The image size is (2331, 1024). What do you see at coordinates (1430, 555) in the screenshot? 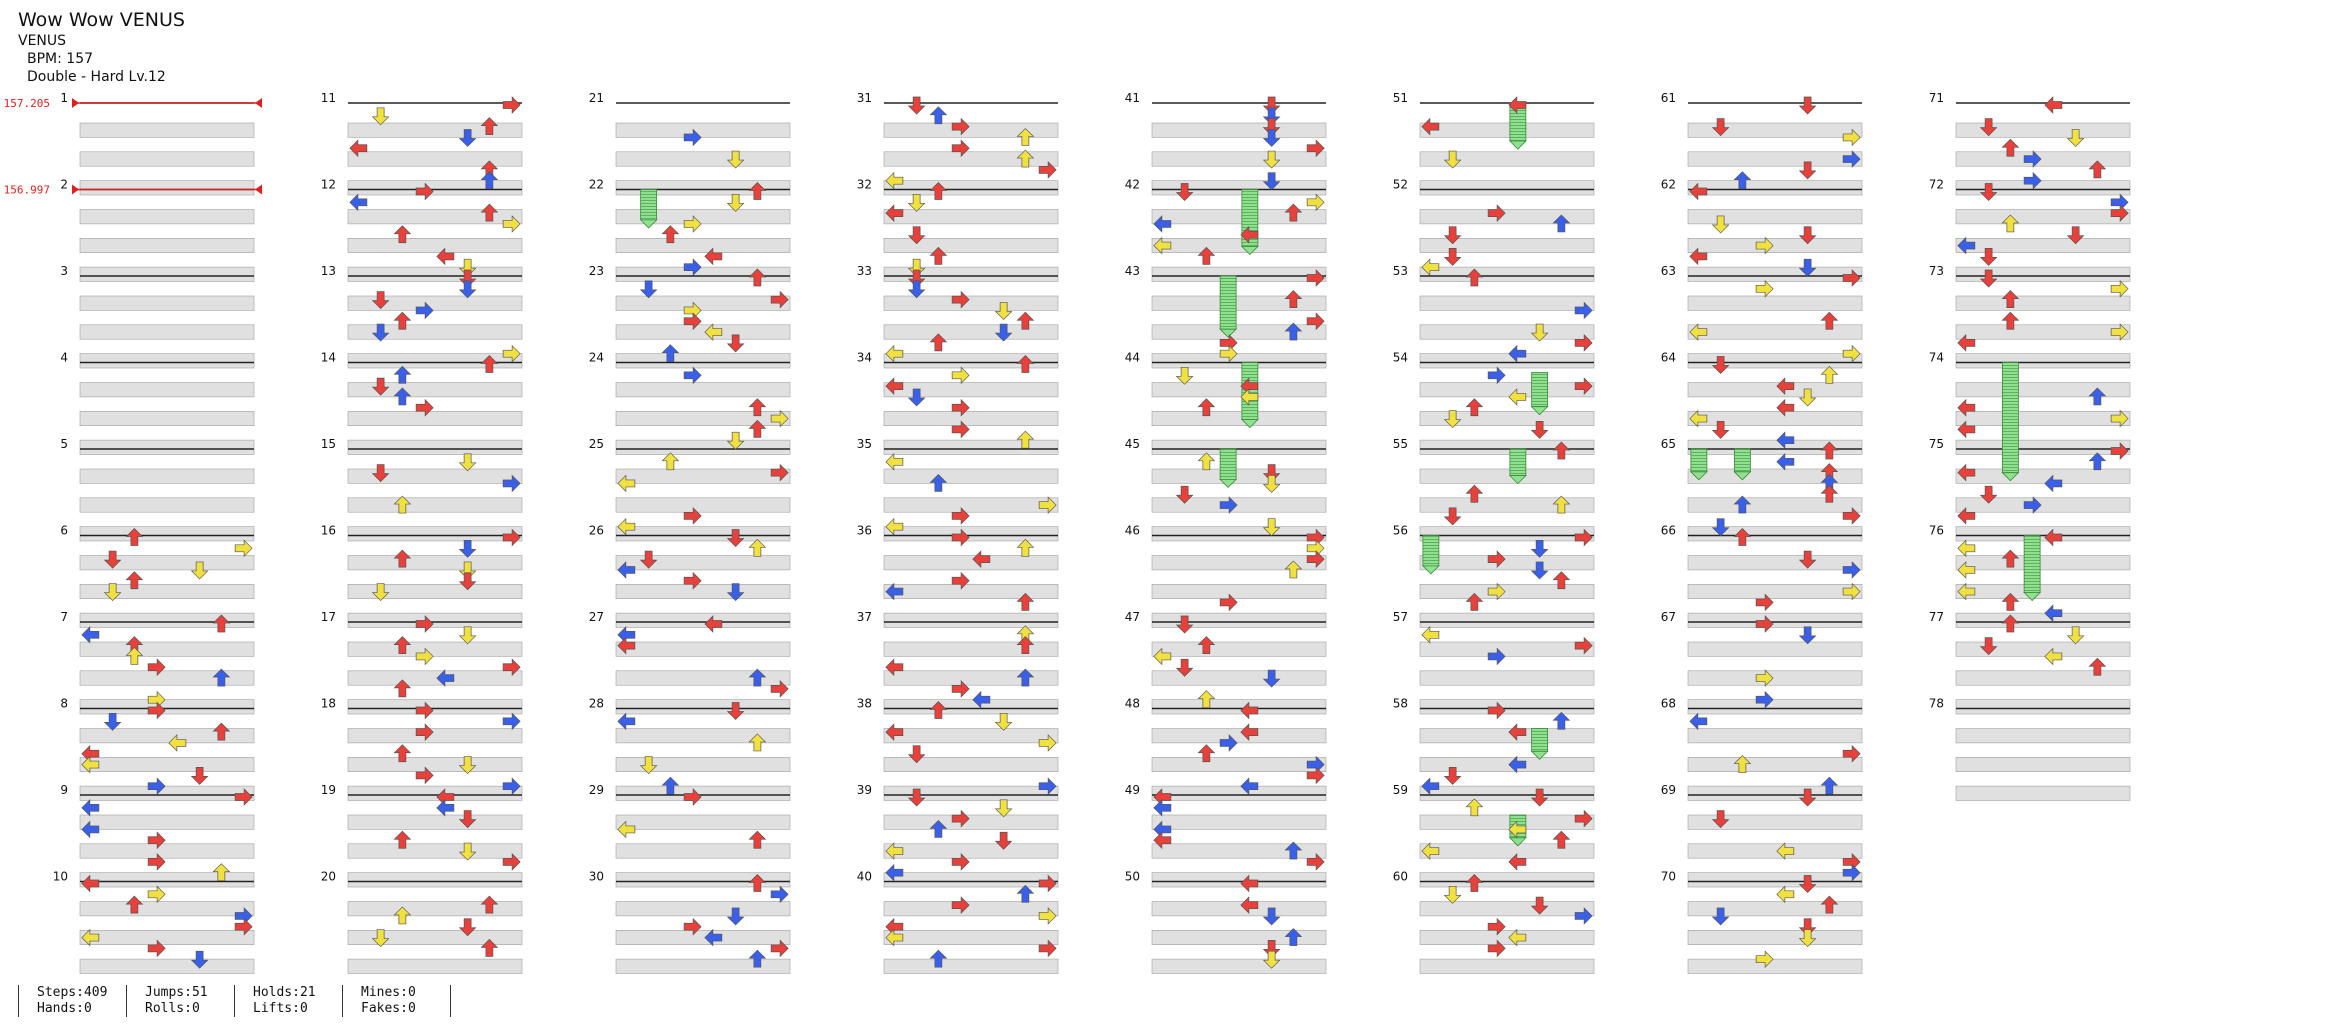
I see `hold-note` at bounding box center [1430, 555].